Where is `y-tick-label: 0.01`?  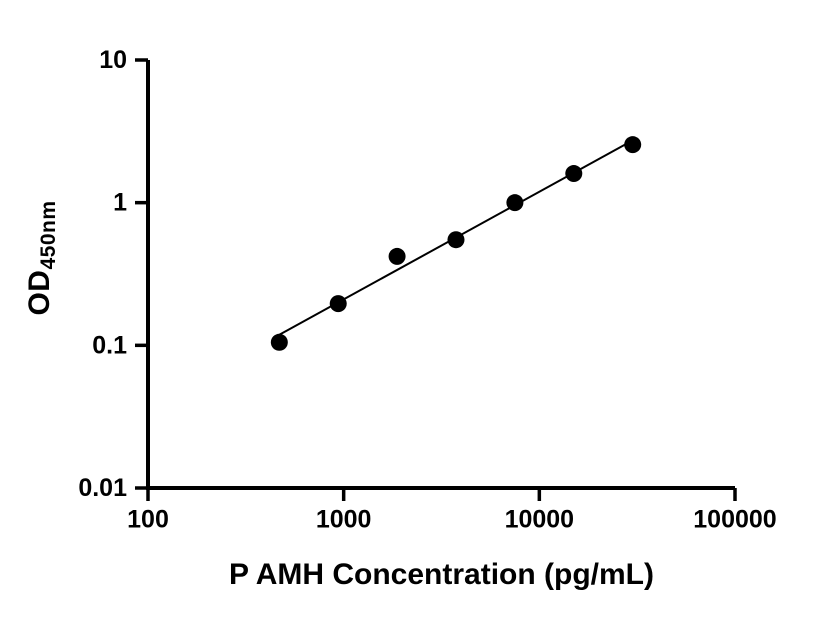 y-tick-label: 0.01 is located at coordinates (102, 488).